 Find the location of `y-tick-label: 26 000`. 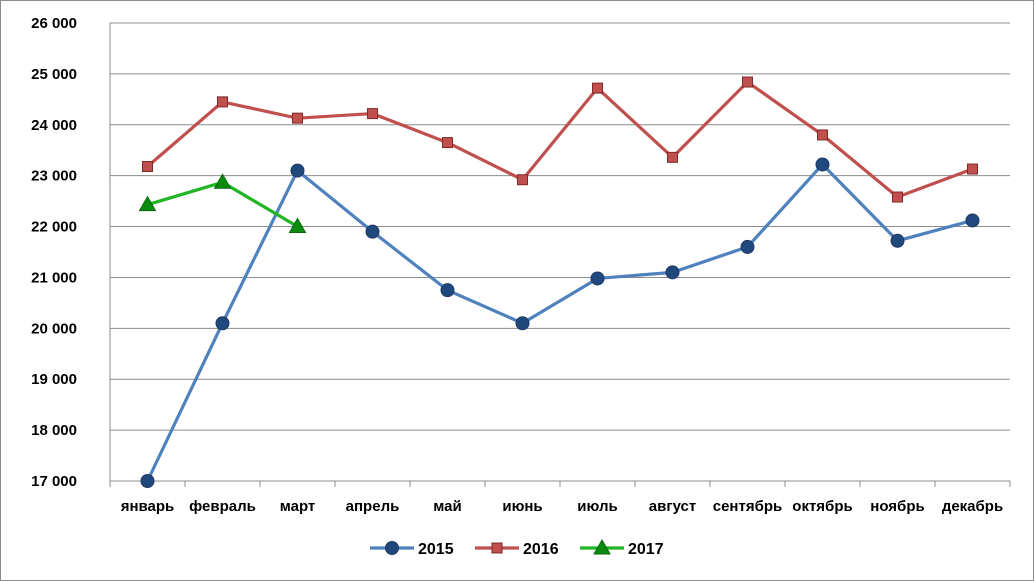

y-tick-label: 26 000 is located at coordinates (54, 23).